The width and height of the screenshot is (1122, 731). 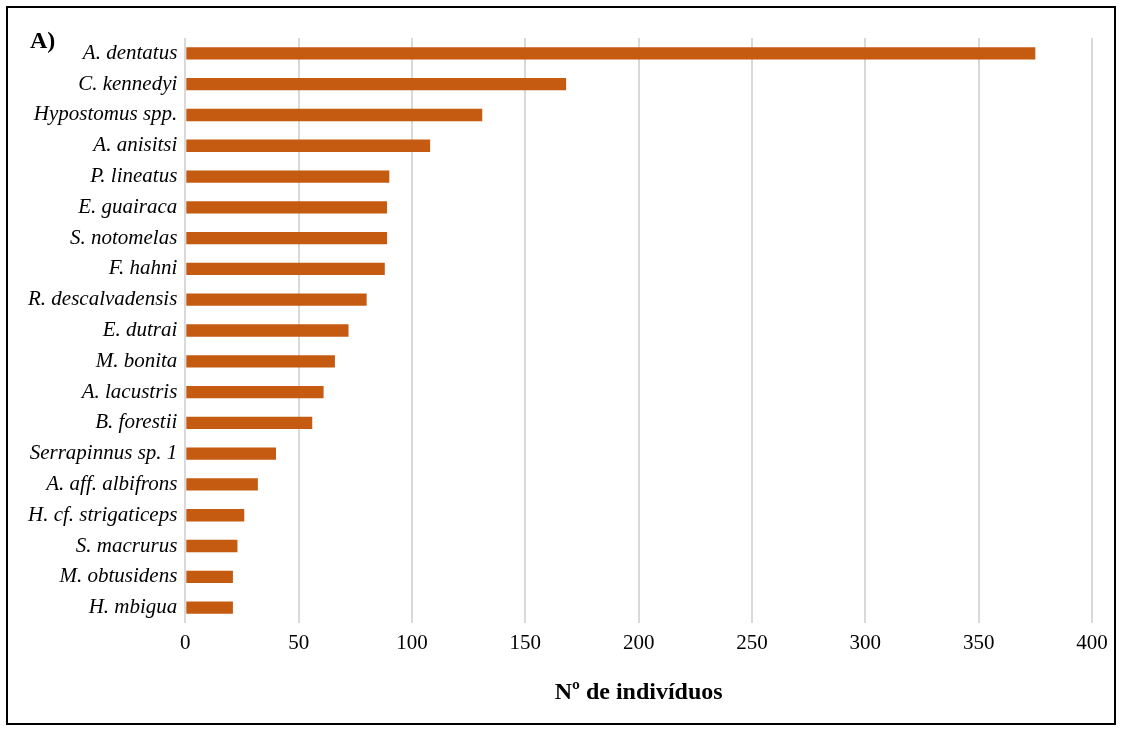 I want to click on y-tick-label: Serrapinnus sp. 1, so click(x=103, y=452).